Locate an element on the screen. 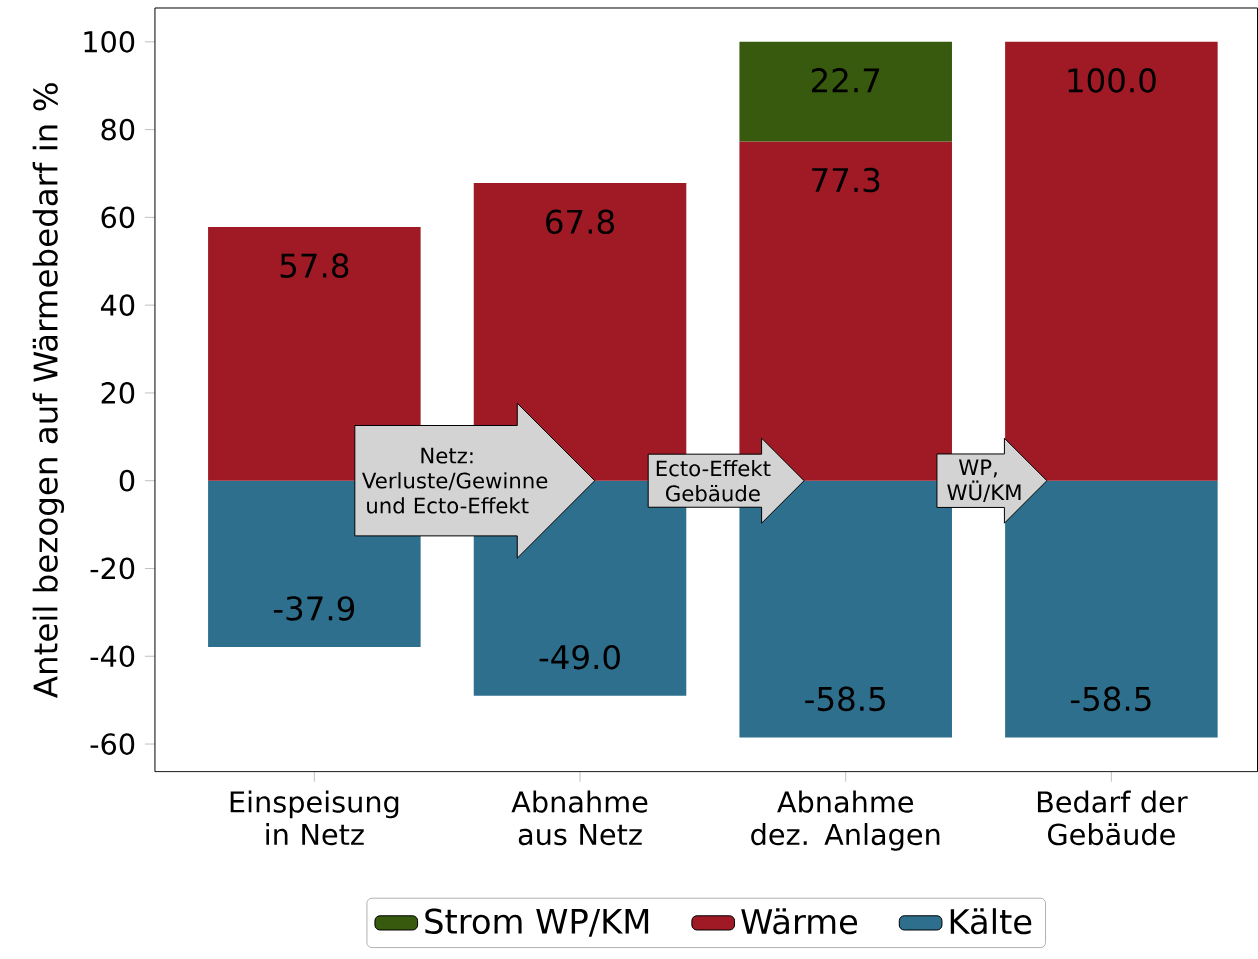 The width and height of the screenshot is (1258, 959). legend-label: Strom WP/KM is located at coordinates (537, 922).